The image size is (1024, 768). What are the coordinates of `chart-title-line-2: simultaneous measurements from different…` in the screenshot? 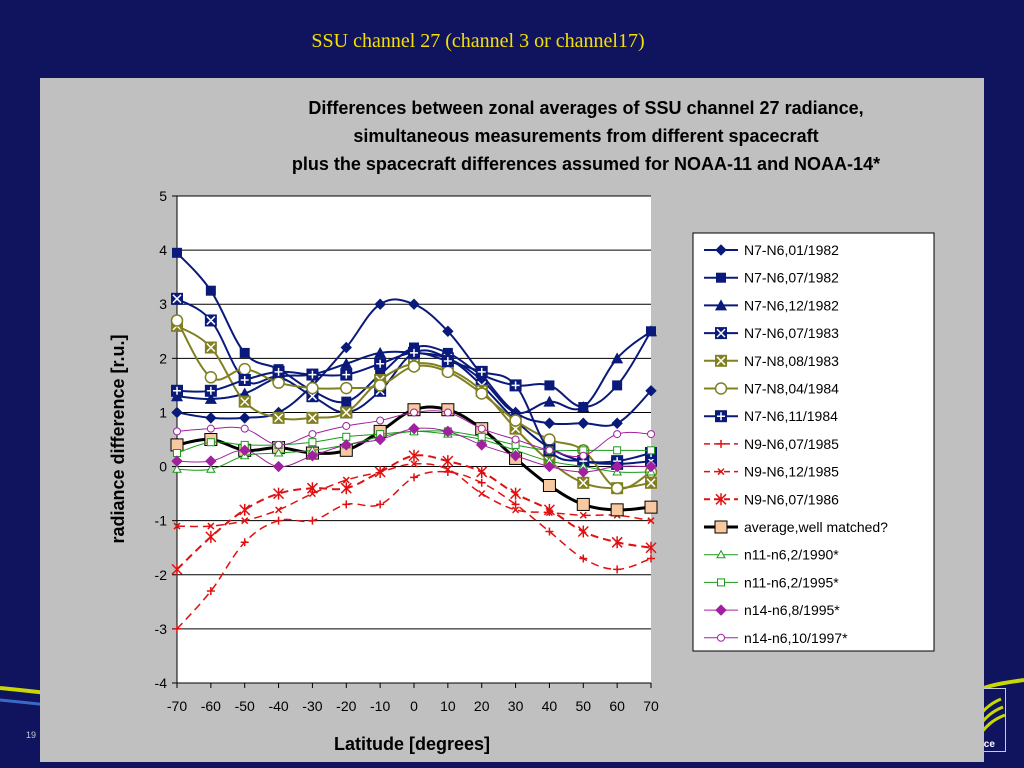 It's located at (585, 136).